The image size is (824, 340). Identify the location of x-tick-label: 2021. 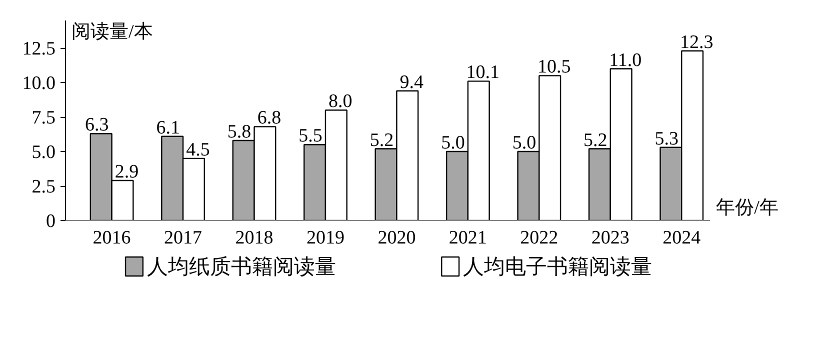
(467, 238).